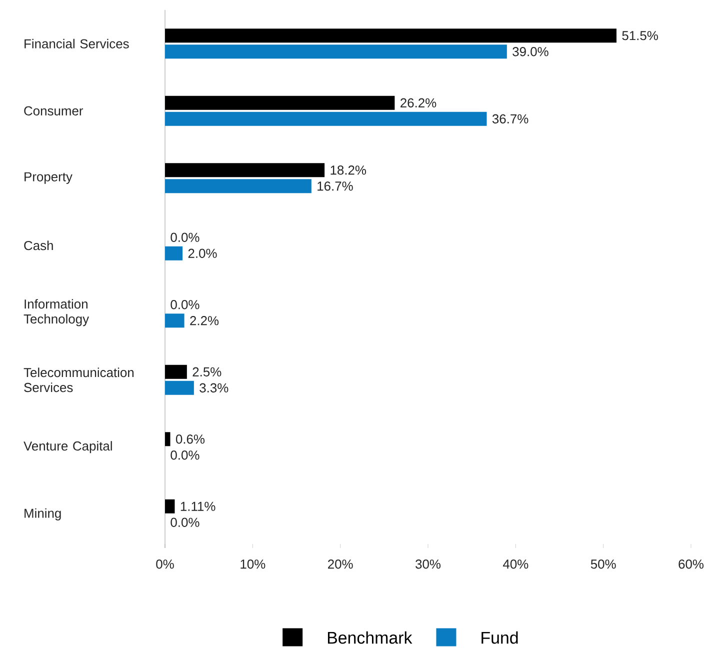 This screenshot has height=661, width=715. What do you see at coordinates (79, 380) in the screenshot?
I see `y-tick-label: Telecommunication Services` at bounding box center [79, 380].